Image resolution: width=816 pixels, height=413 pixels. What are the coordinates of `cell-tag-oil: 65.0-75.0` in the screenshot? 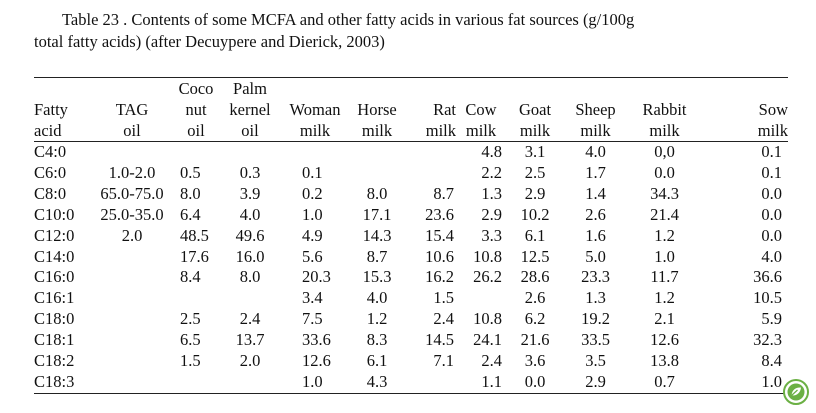 It's located at (132, 193).